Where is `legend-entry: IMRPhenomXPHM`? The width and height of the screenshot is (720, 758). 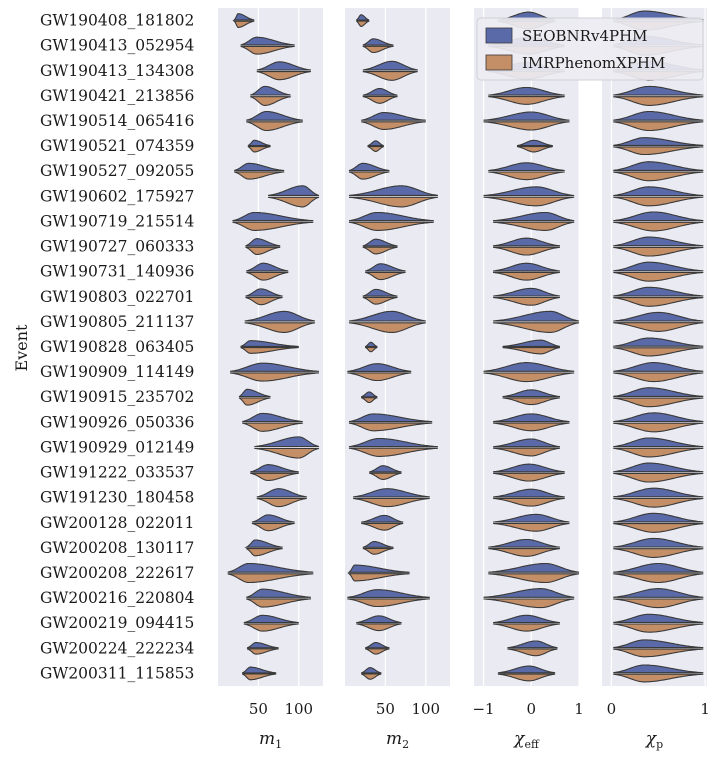
legend-entry: IMRPhenomXPHM is located at coordinates (593, 63).